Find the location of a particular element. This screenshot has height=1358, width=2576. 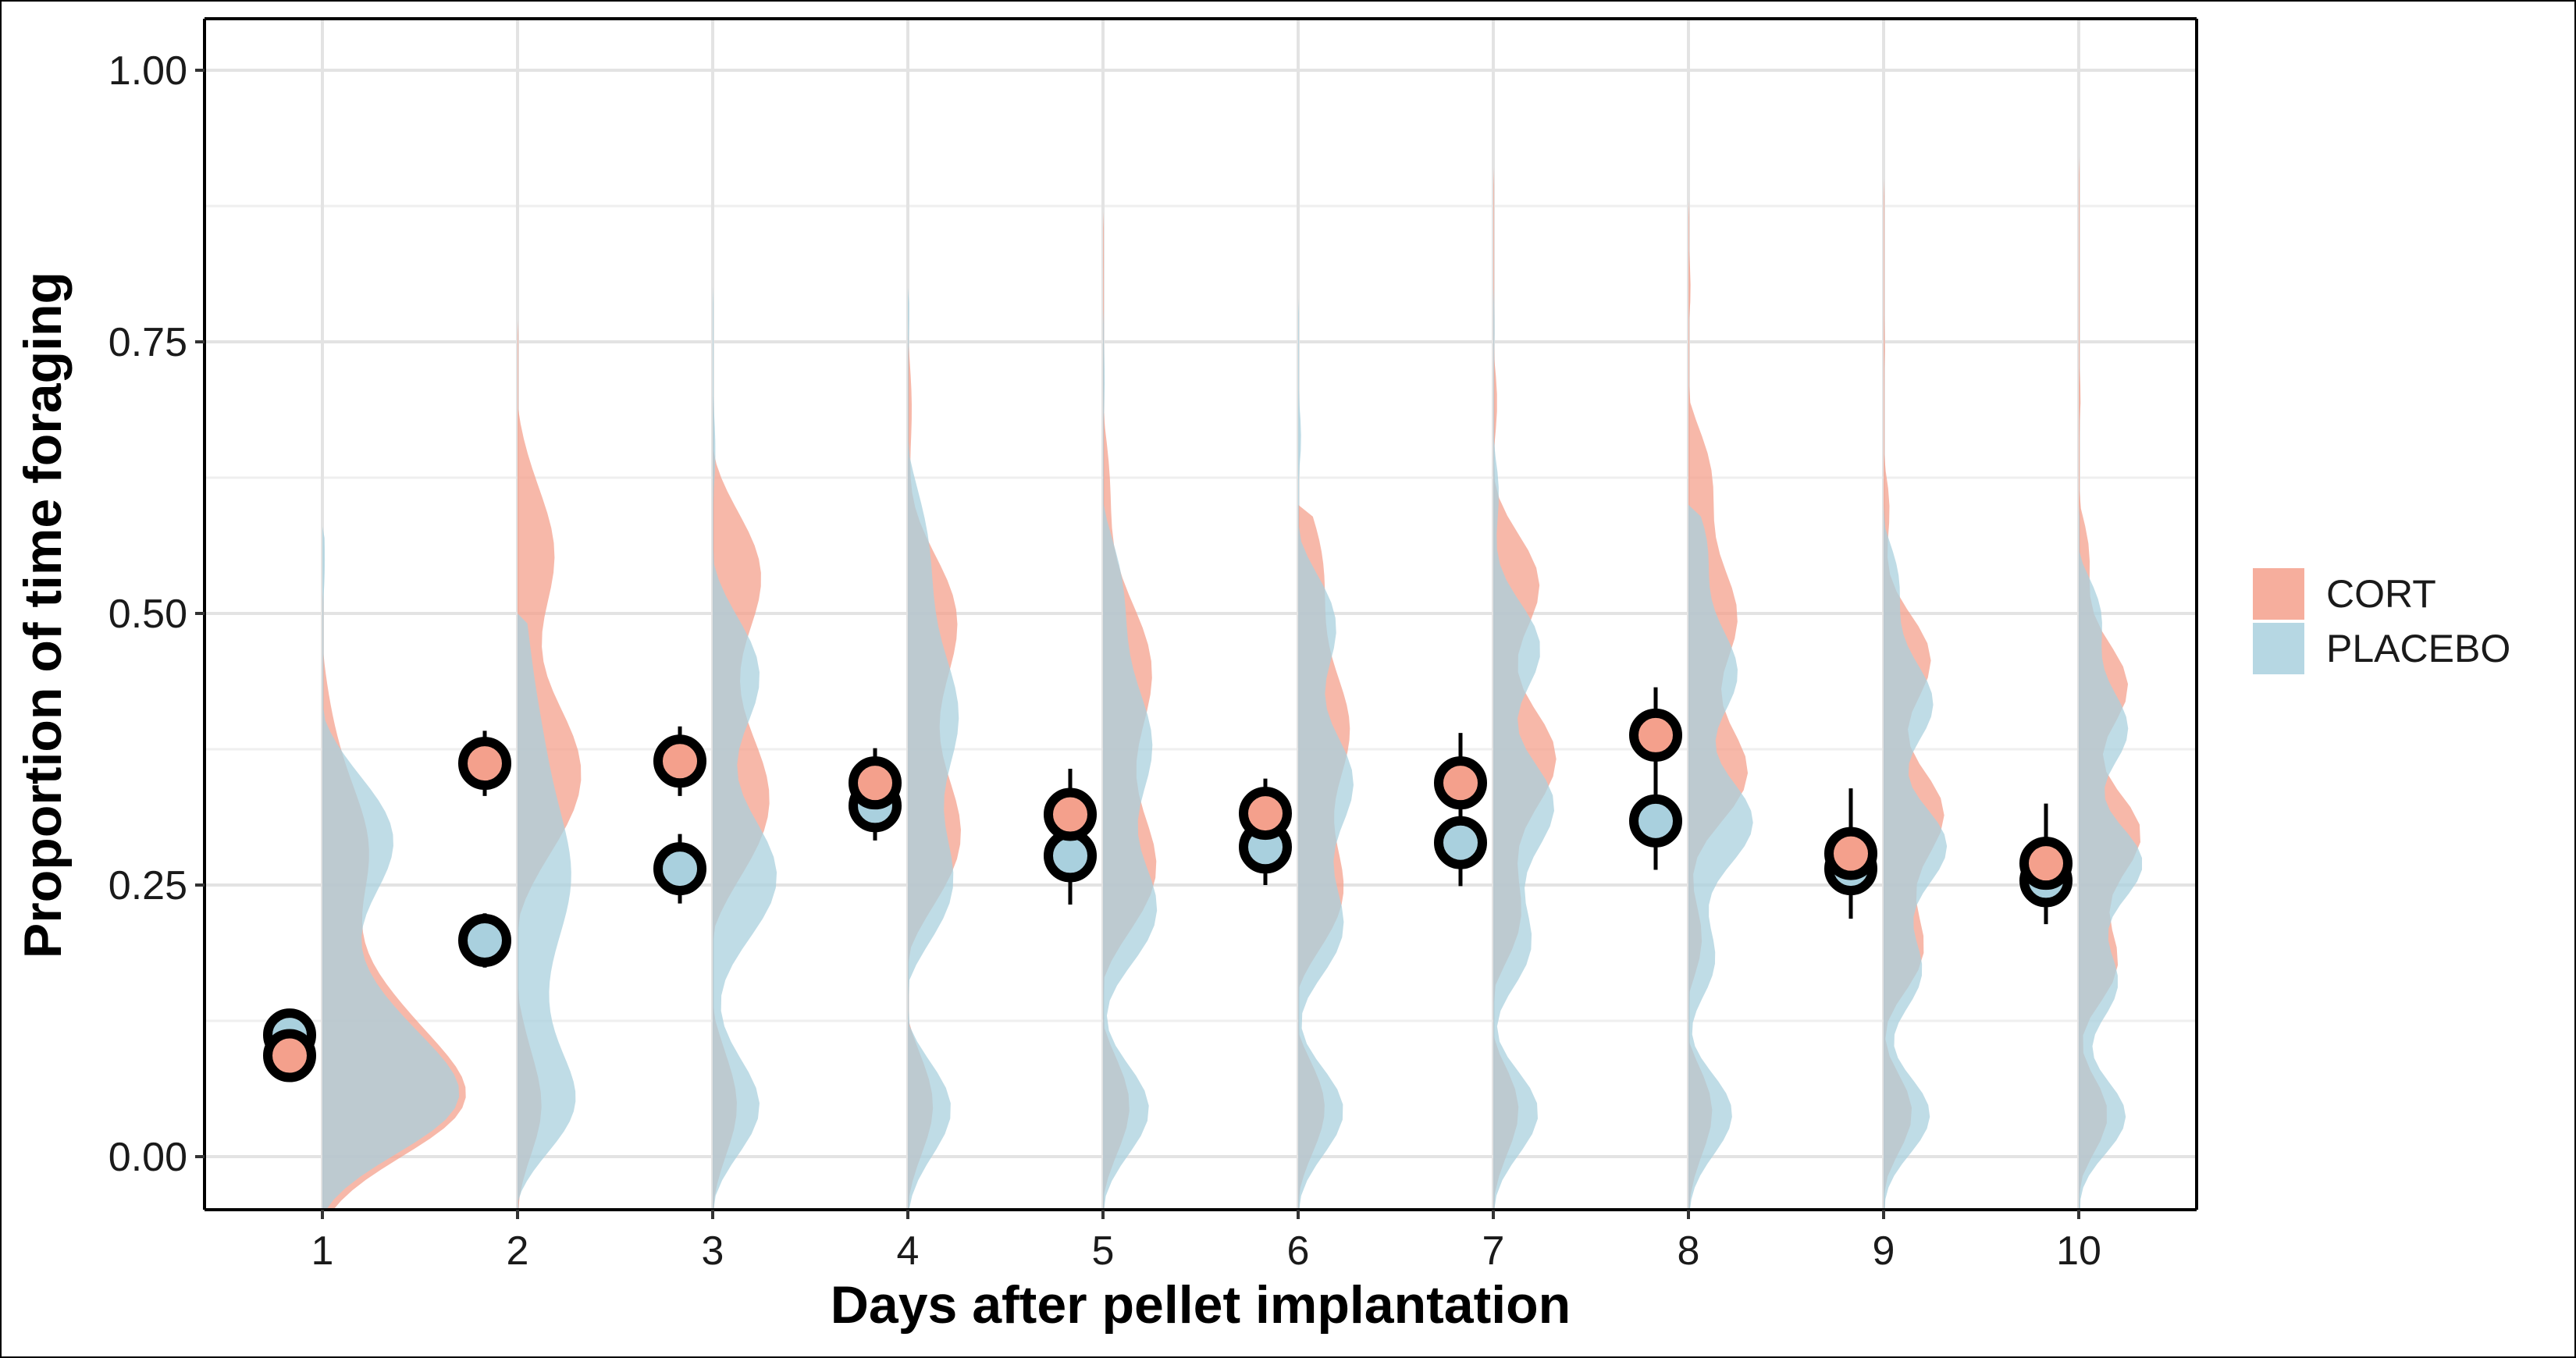

legend-label-cort: CORT is located at coordinates (2381, 594).